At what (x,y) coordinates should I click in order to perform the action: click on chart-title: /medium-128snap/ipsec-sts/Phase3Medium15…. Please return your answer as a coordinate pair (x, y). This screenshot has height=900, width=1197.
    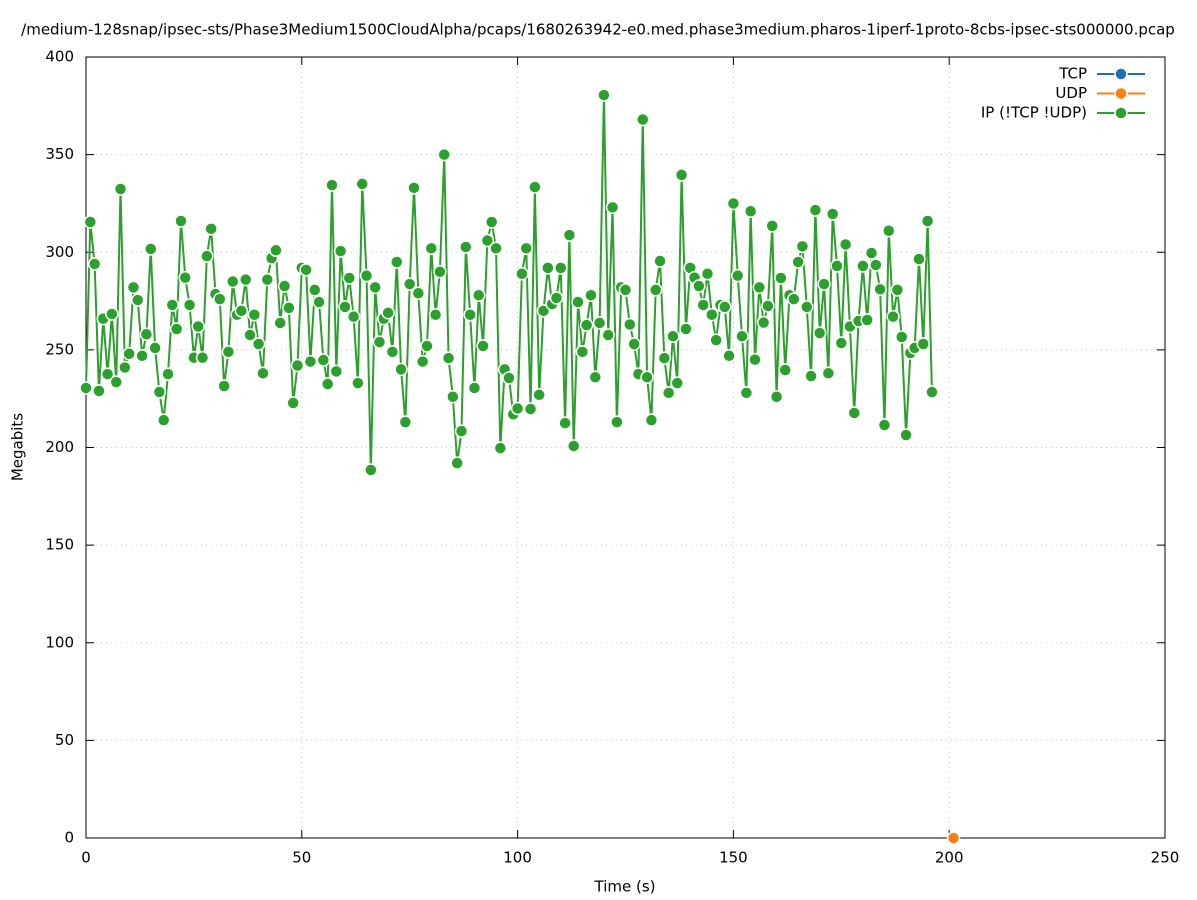
    Looking at the image, I should click on (598, 30).